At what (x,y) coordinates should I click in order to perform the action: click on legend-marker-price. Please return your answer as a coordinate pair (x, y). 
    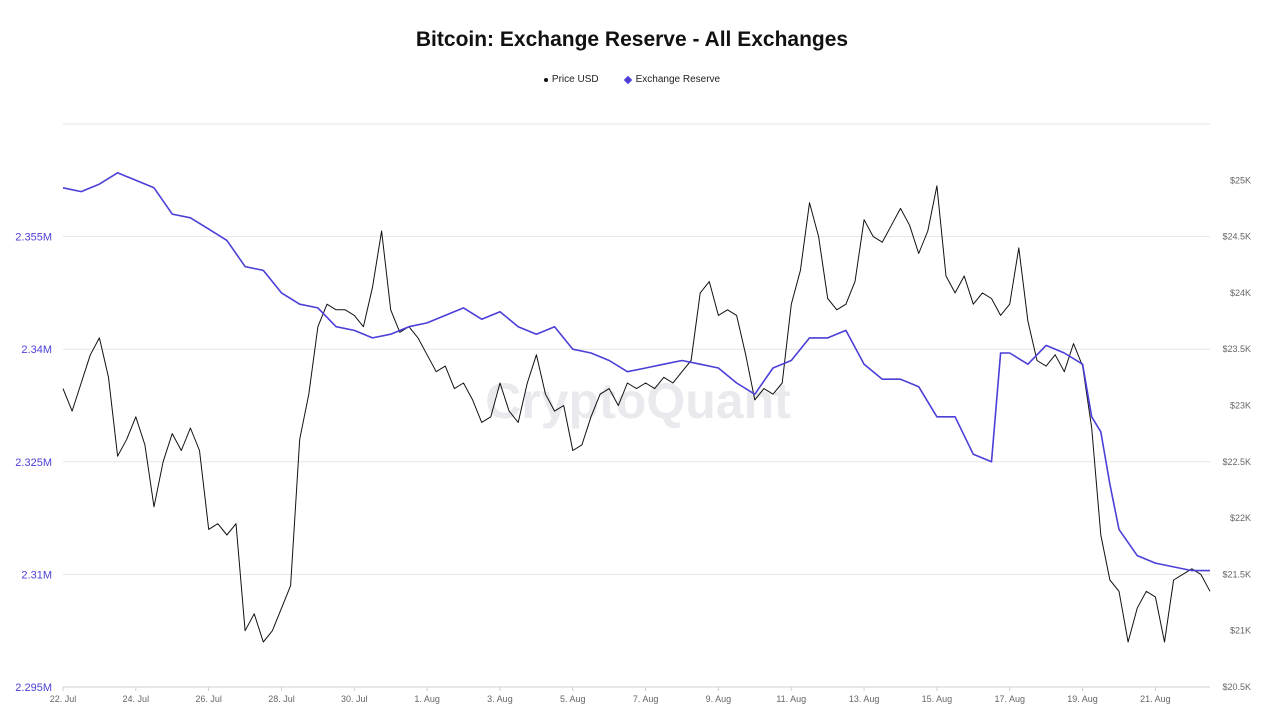
    Looking at the image, I should click on (545, 79).